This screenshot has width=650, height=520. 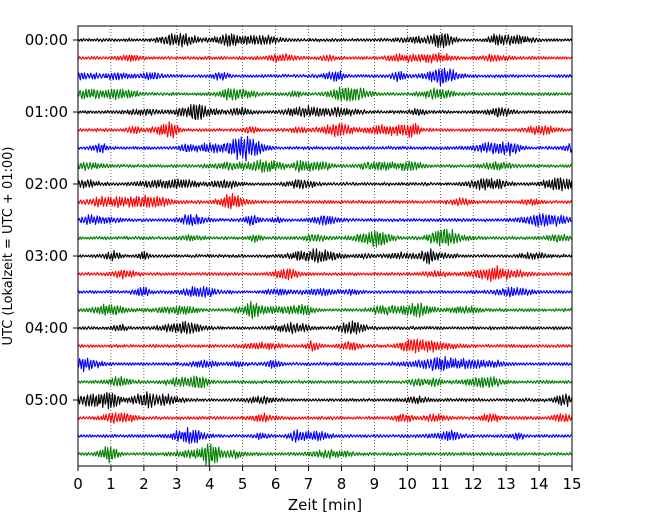 What do you see at coordinates (210, 484) in the screenshot?
I see `x-tick-label: 4` at bounding box center [210, 484].